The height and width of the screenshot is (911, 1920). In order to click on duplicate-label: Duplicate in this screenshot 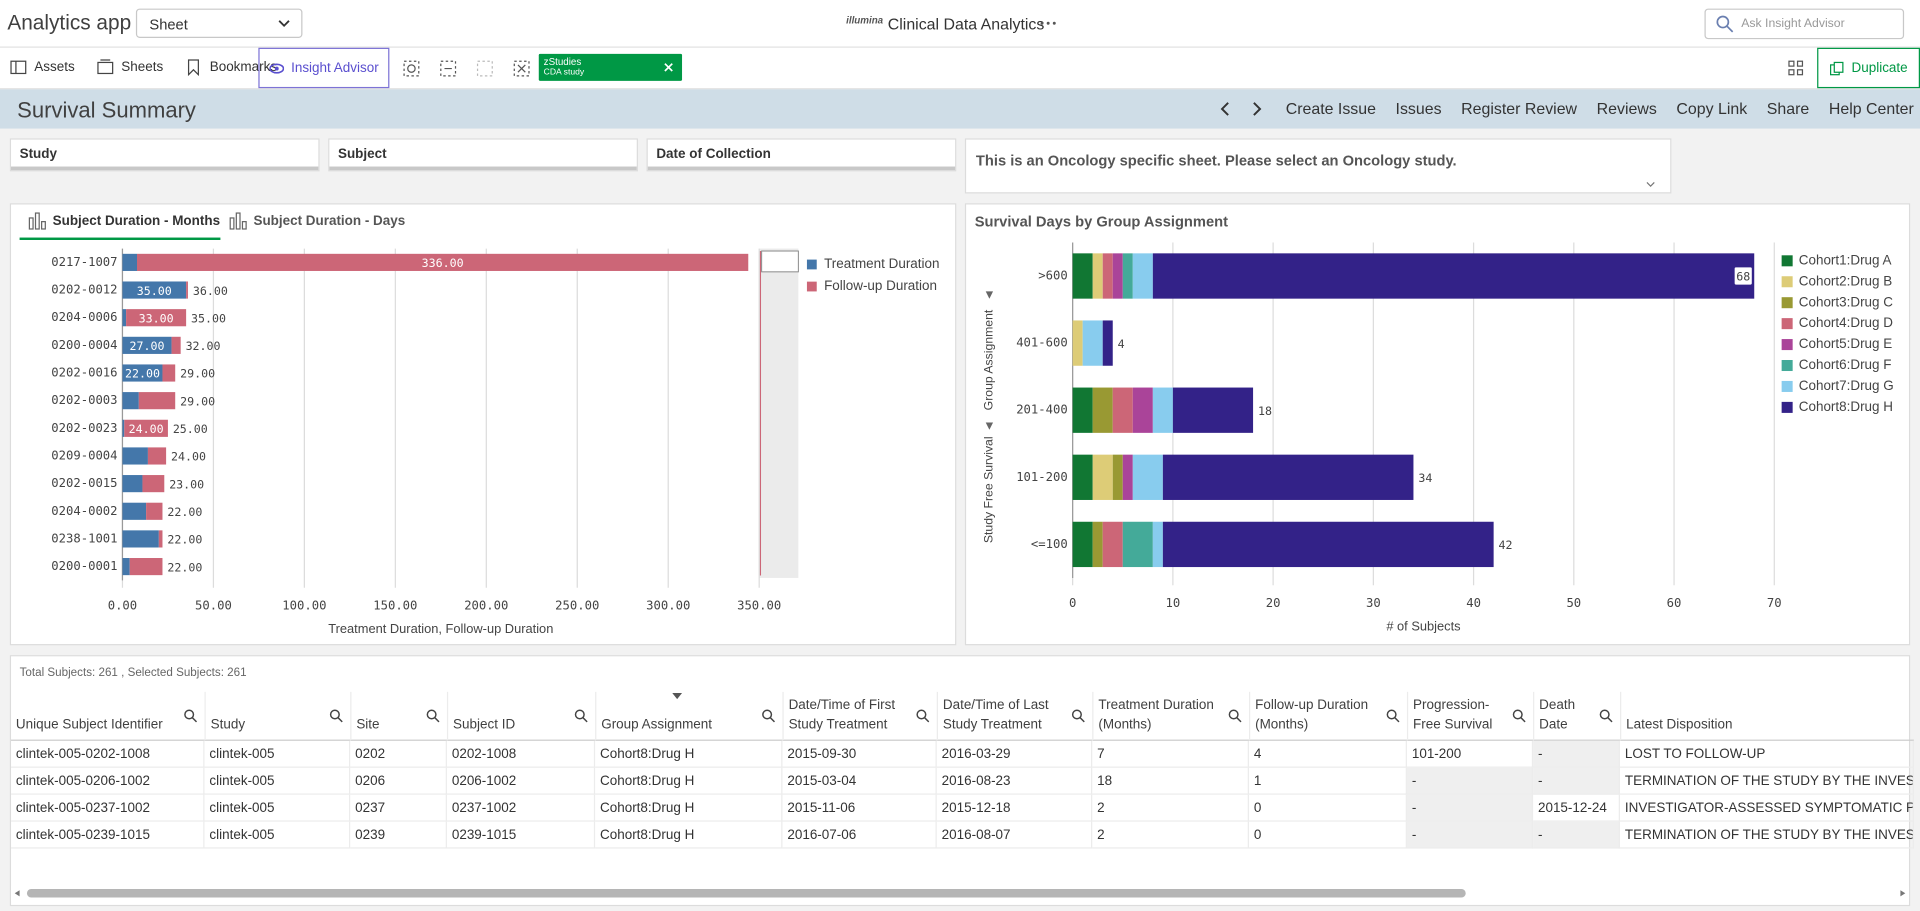, I will do `click(1879, 68)`.